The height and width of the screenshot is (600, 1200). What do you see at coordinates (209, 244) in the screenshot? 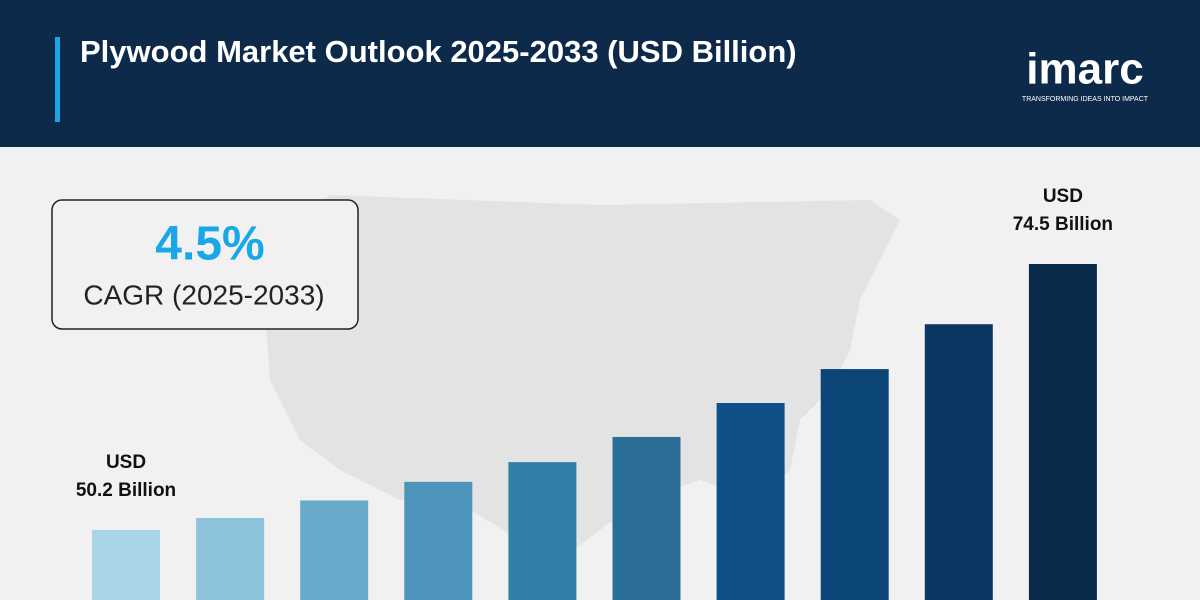
I see `cagr-value: 4.5%` at bounding box center [209, 244].